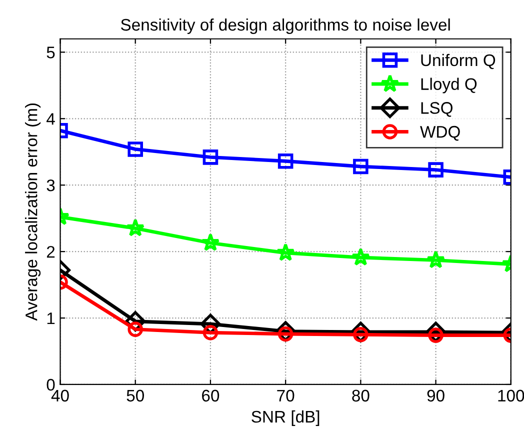 The width and height of the screenshot is (524, 432). Describe the element at coordinates (285, 396) in the screenshot. I see `x-tick-label: 70` at that location.